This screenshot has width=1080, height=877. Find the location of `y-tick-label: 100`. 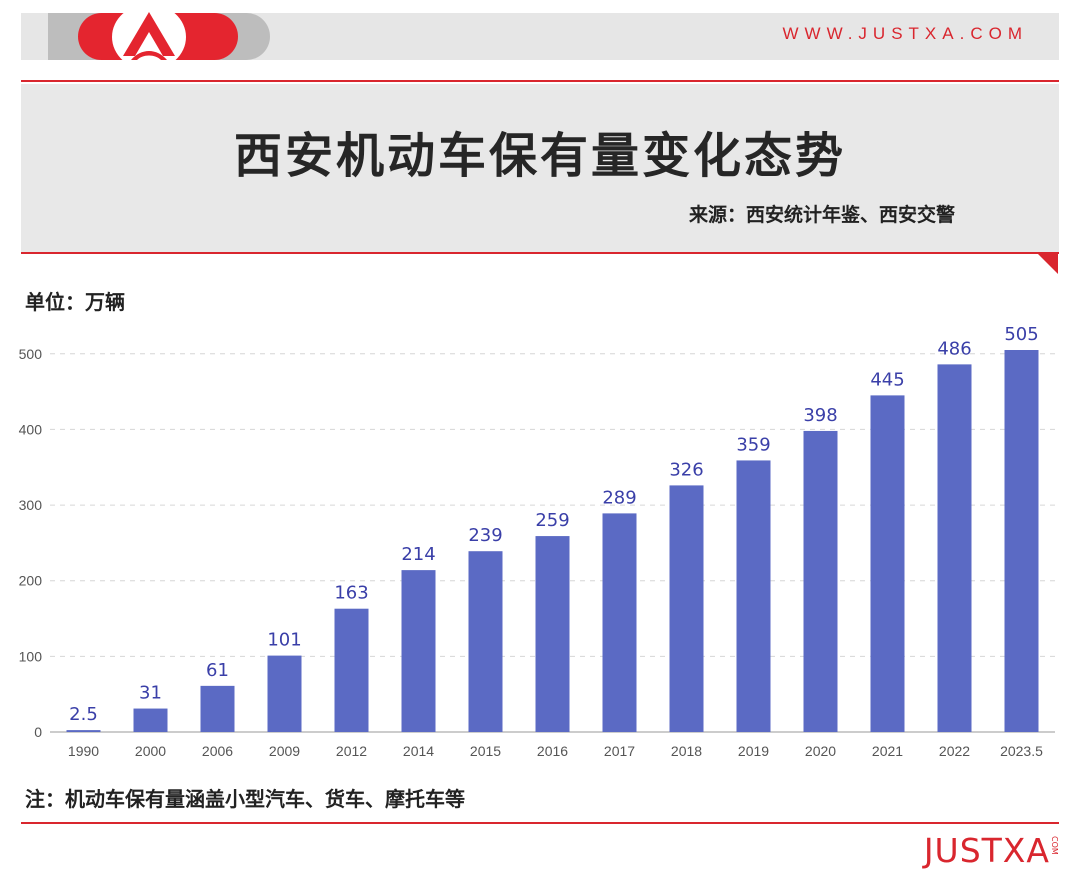

y-tick-label: 100 is located at coordinates (31, 656).